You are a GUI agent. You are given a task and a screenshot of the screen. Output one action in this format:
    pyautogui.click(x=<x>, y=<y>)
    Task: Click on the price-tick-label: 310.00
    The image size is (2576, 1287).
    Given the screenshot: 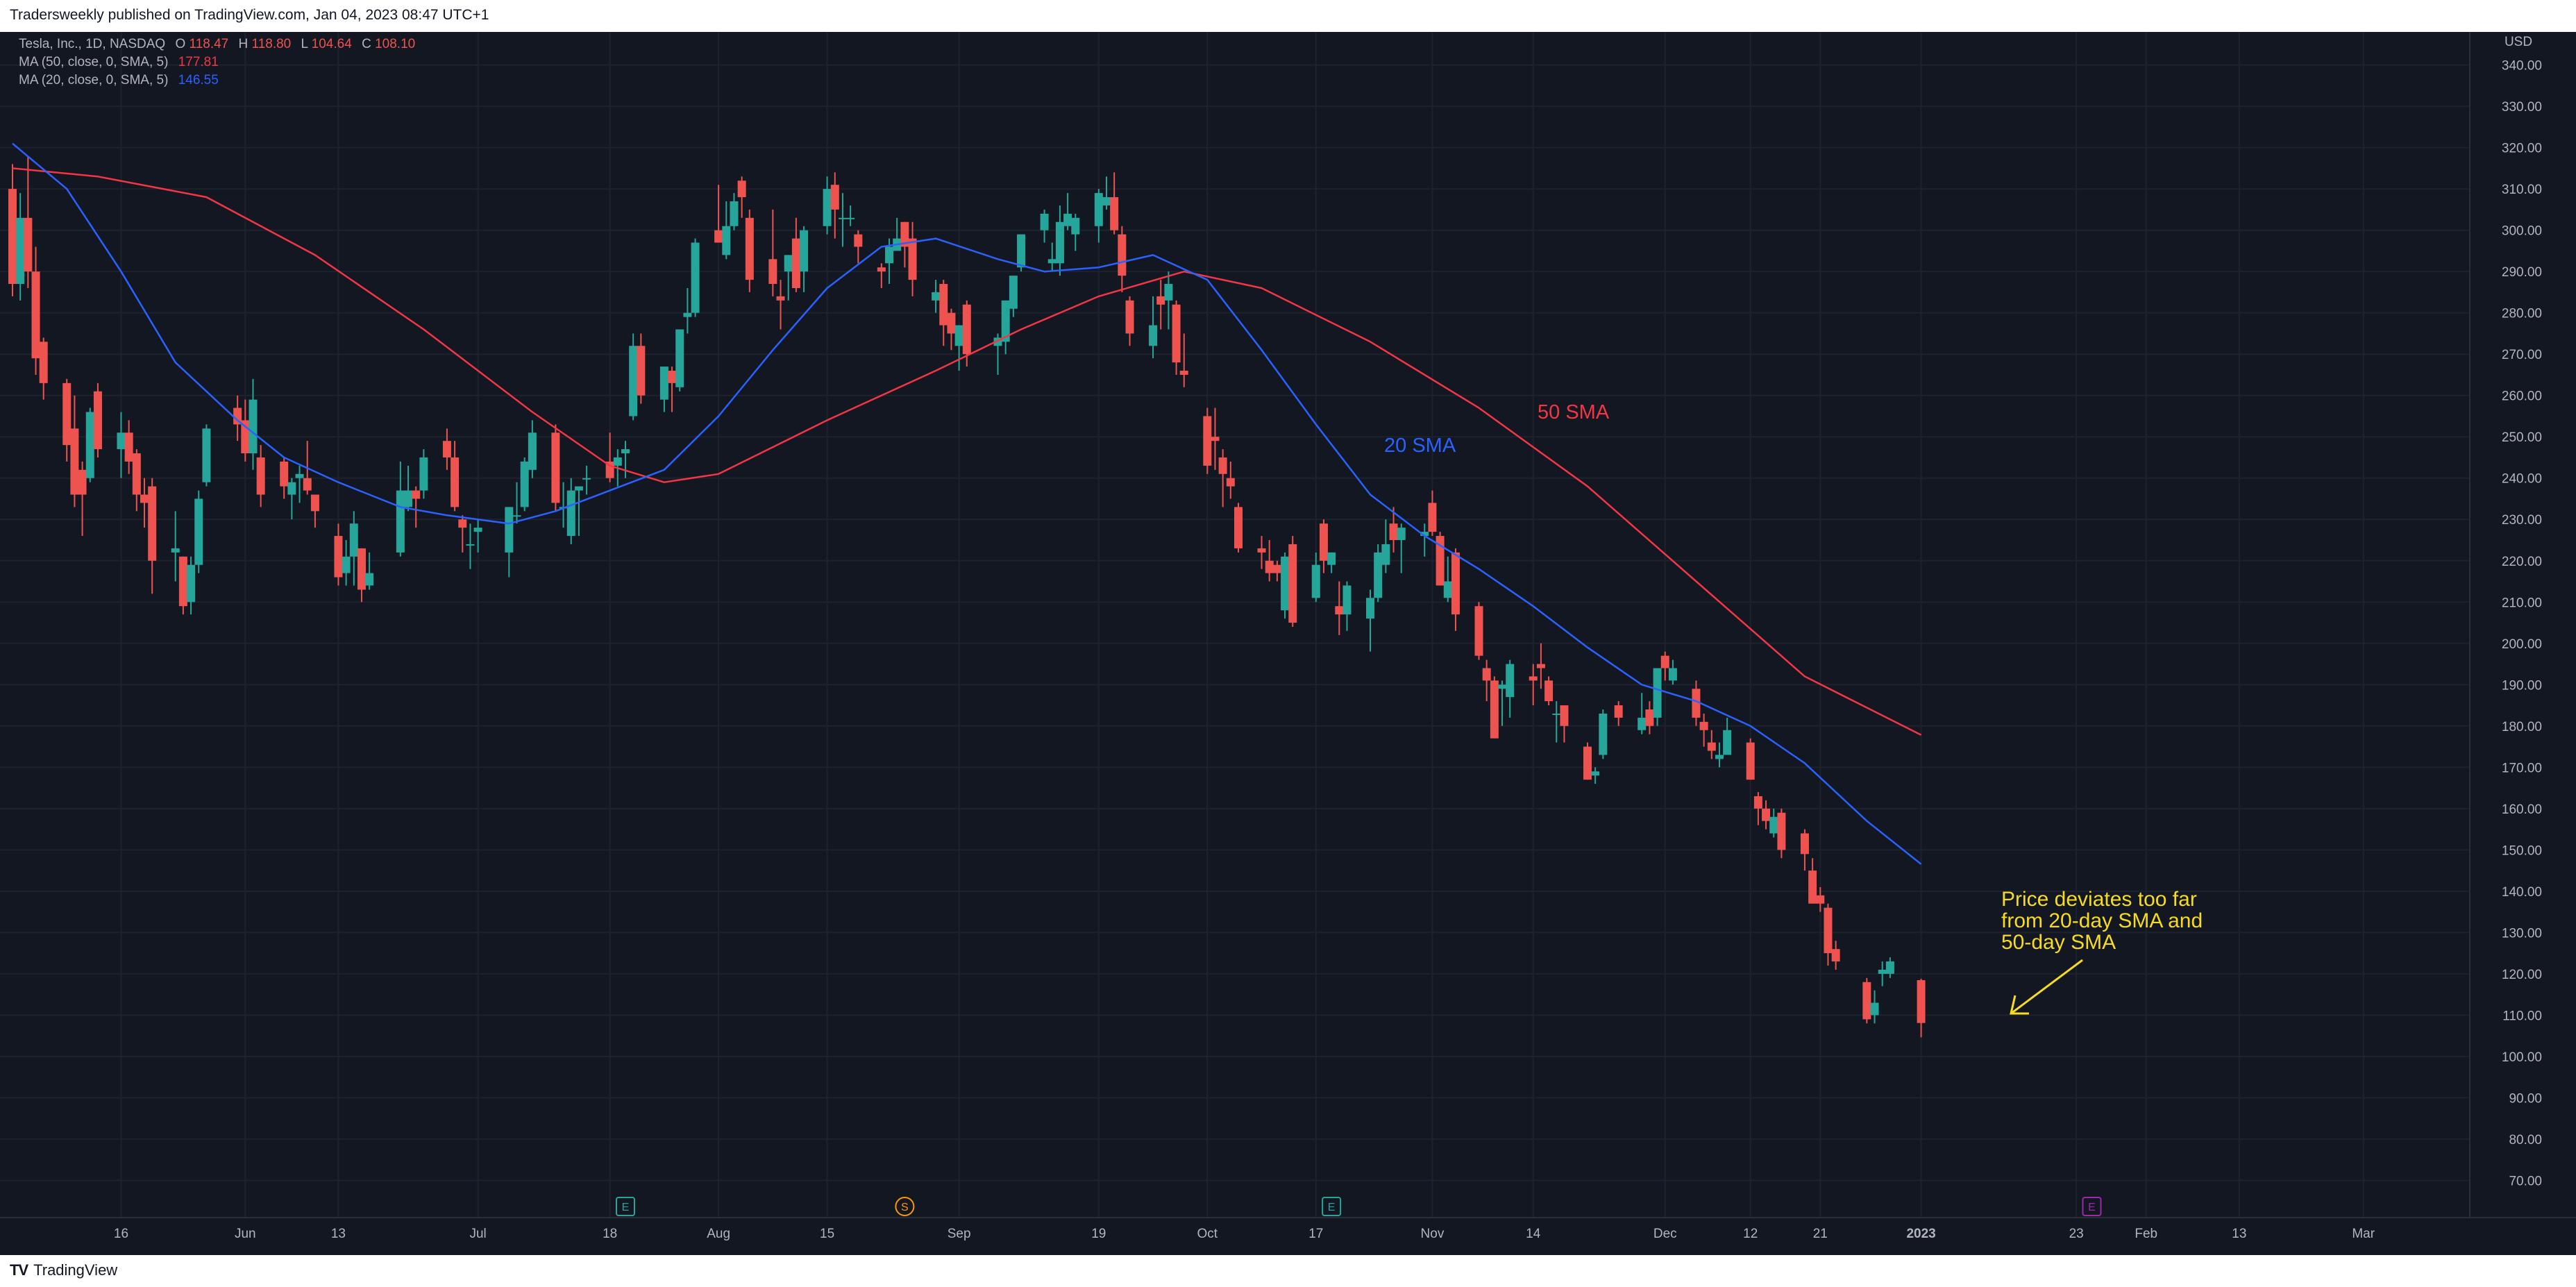 What is the action you would take?
    pyautogui.click(x=2522, y=190)
    